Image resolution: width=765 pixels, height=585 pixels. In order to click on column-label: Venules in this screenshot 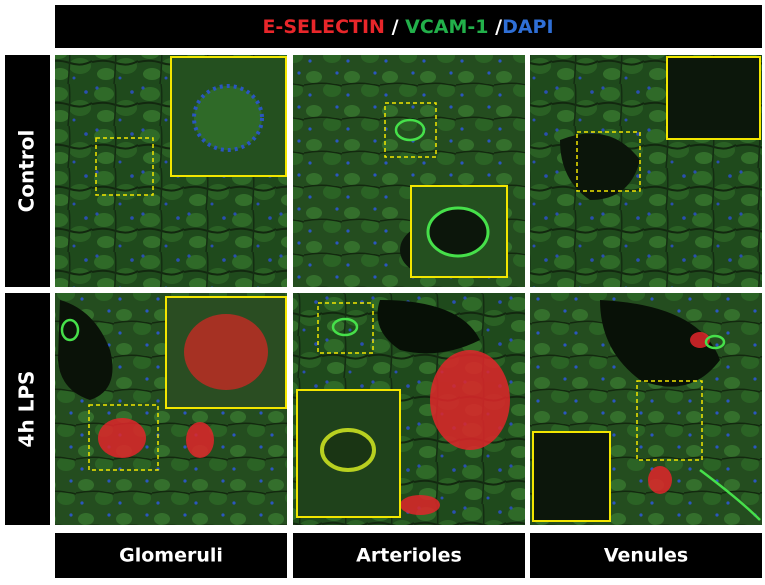, I will do `click(646, 556)`.